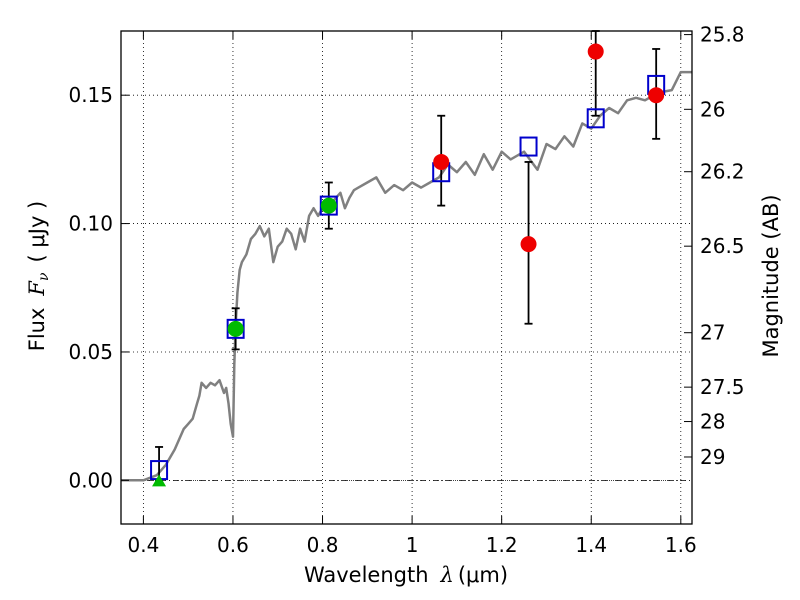  What do you see at coordinates (712, 109) in the screenshot?
I see `y2-tick-label: 26` at bounding box center [712, 109].